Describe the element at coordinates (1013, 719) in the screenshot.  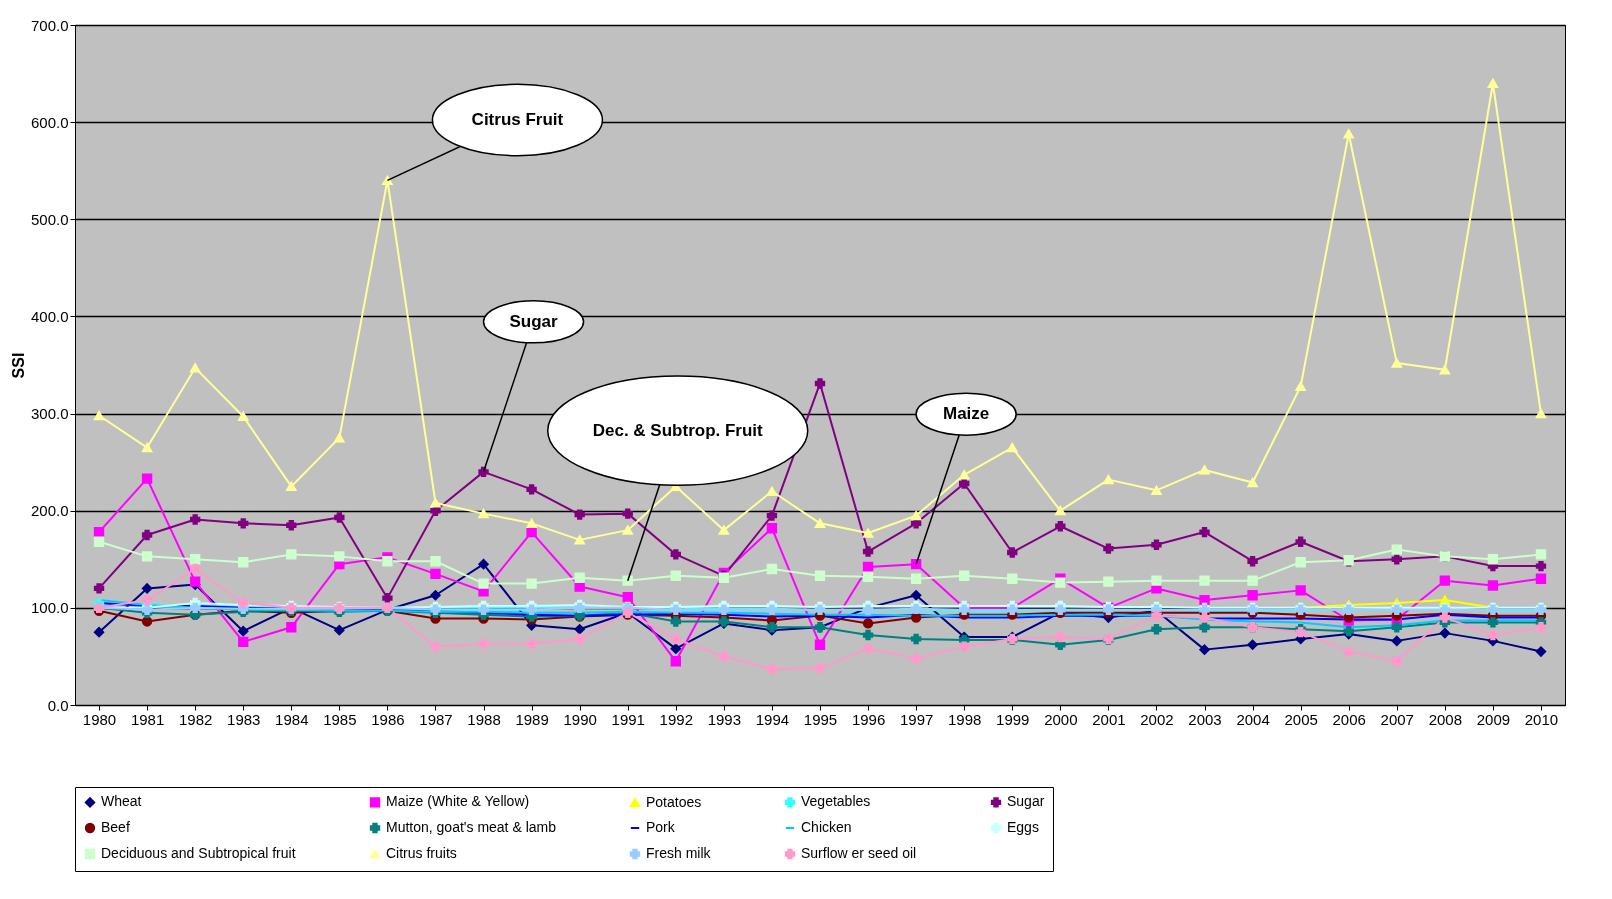
I see `x-tick-label: 1999` at that location.